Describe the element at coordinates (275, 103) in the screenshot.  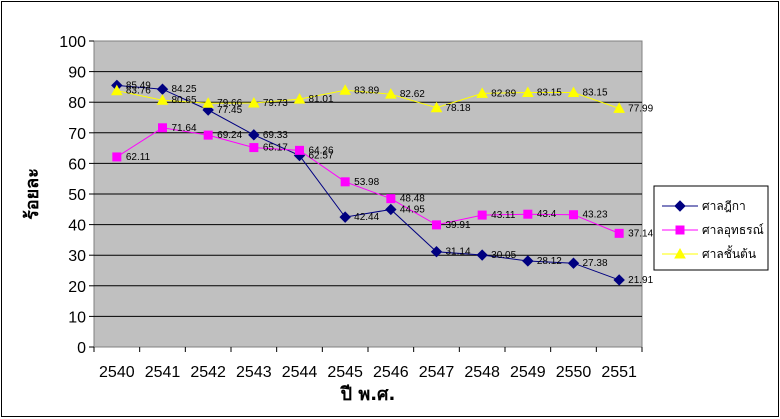
I see `data-label: 79.73` at that location.